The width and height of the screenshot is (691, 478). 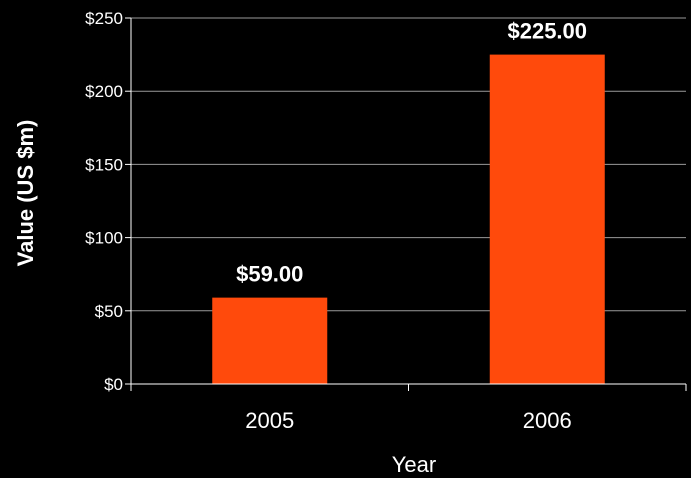 What do you see at coordinates (104, 238) in the screenshot?
I see `y-tick-label: $100` at bounding box center [104, 238].